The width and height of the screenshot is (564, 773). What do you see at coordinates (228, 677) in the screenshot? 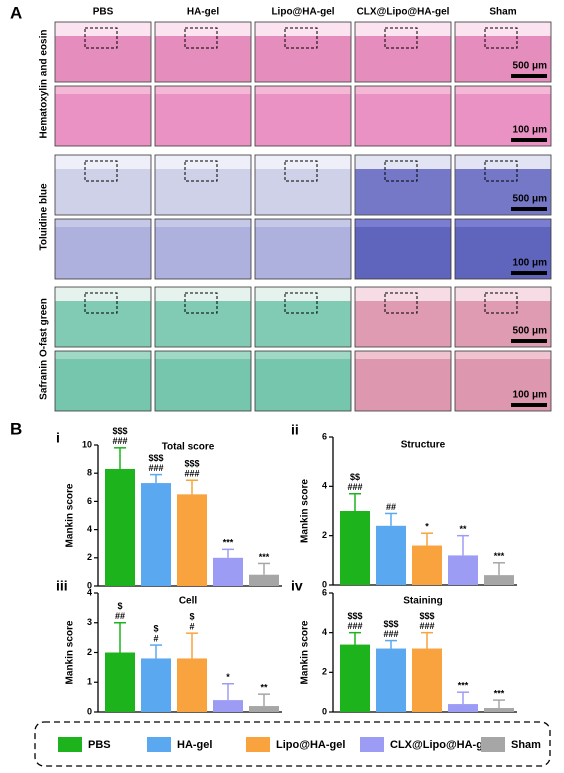
I see `significance-label: *` at bounding box center [228, 677].